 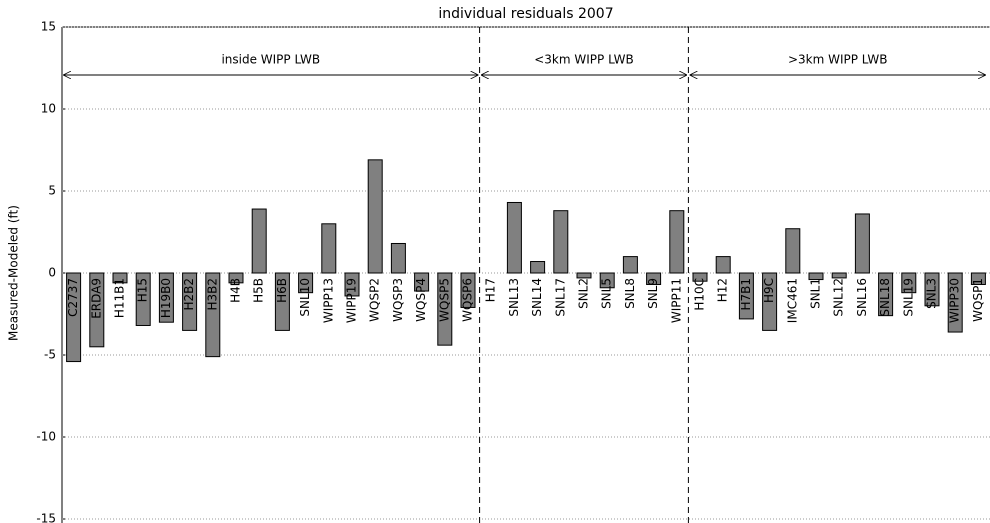 I want to click on x-tick-label: SNL3, so click(x=932, y=293).